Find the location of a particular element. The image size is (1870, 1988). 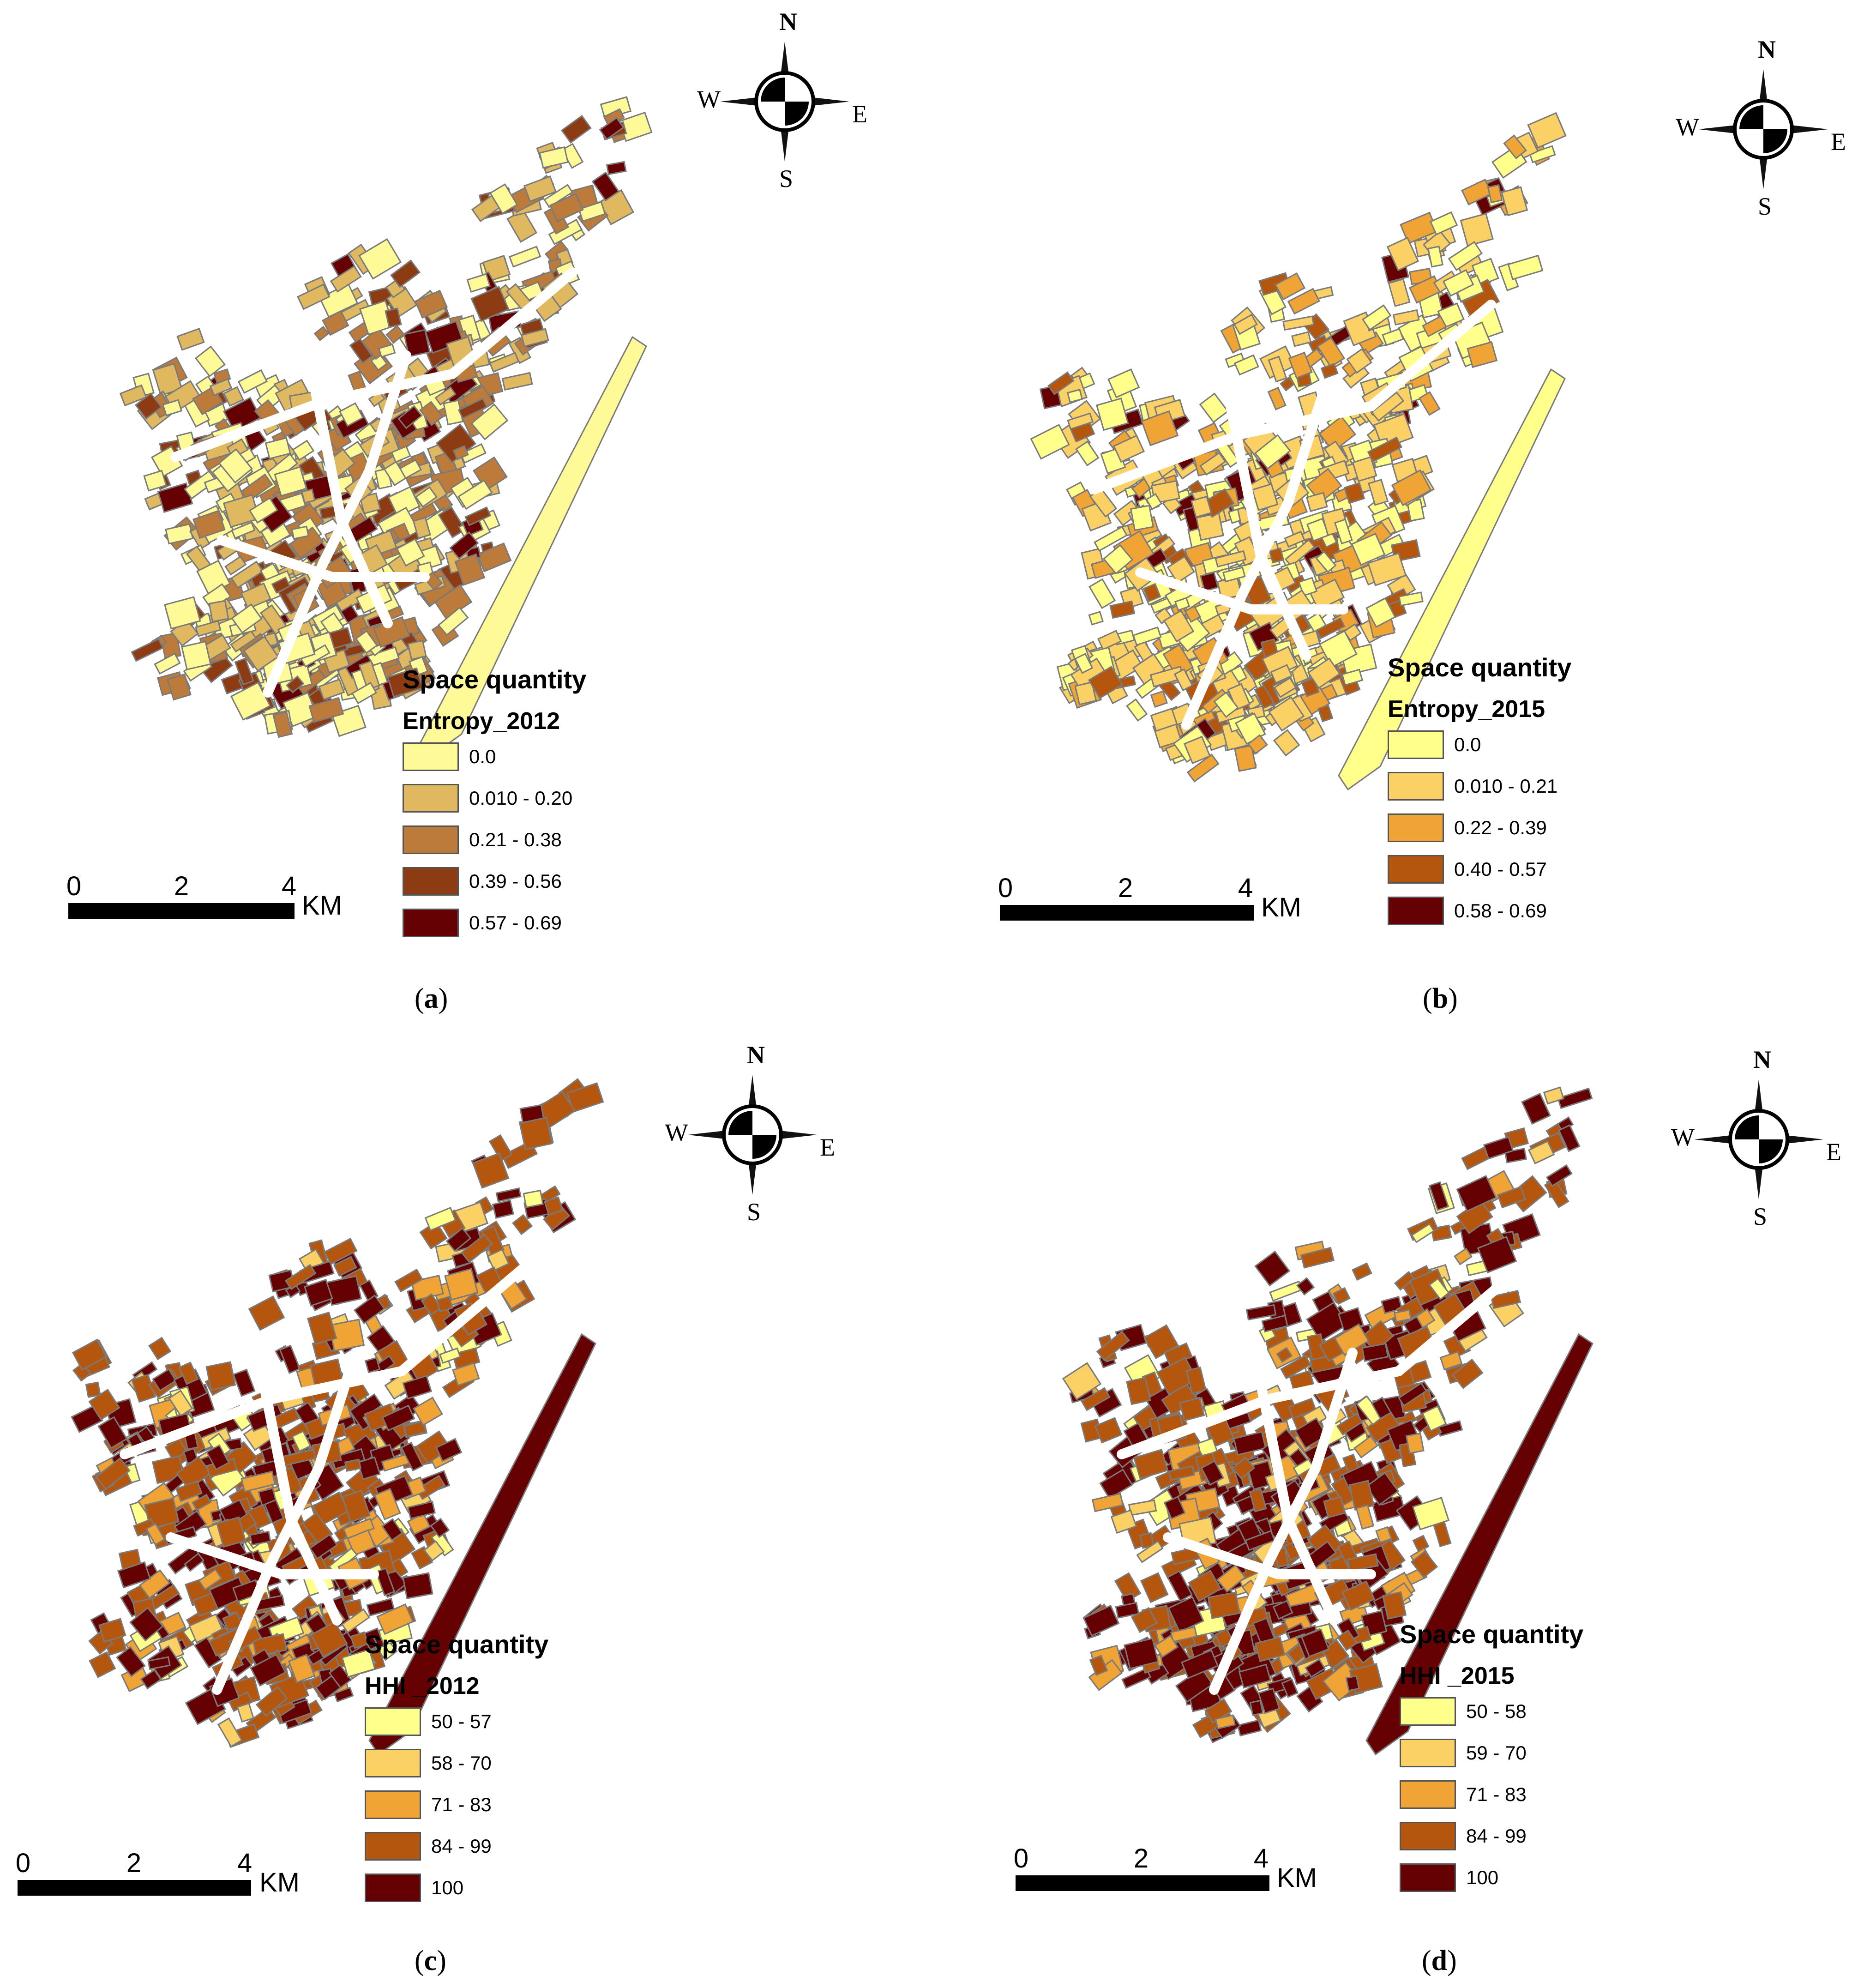

compass-rose-b: N S W E is located at coordinates (1763, 129).